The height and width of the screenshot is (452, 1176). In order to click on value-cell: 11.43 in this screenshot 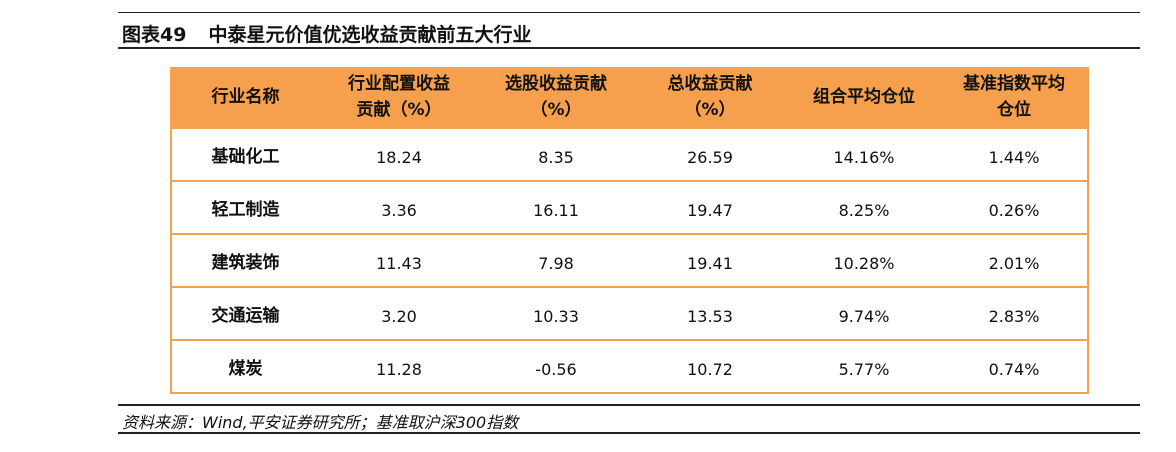, I will do `click(399, 260)`.